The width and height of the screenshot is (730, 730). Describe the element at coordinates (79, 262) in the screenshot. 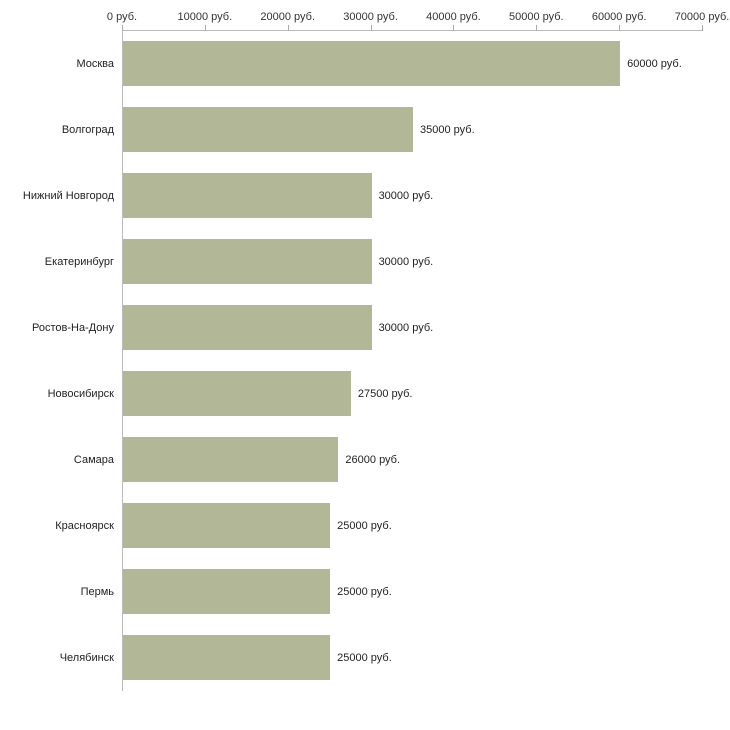

I see `category-label: Екатеринбург` at that location.